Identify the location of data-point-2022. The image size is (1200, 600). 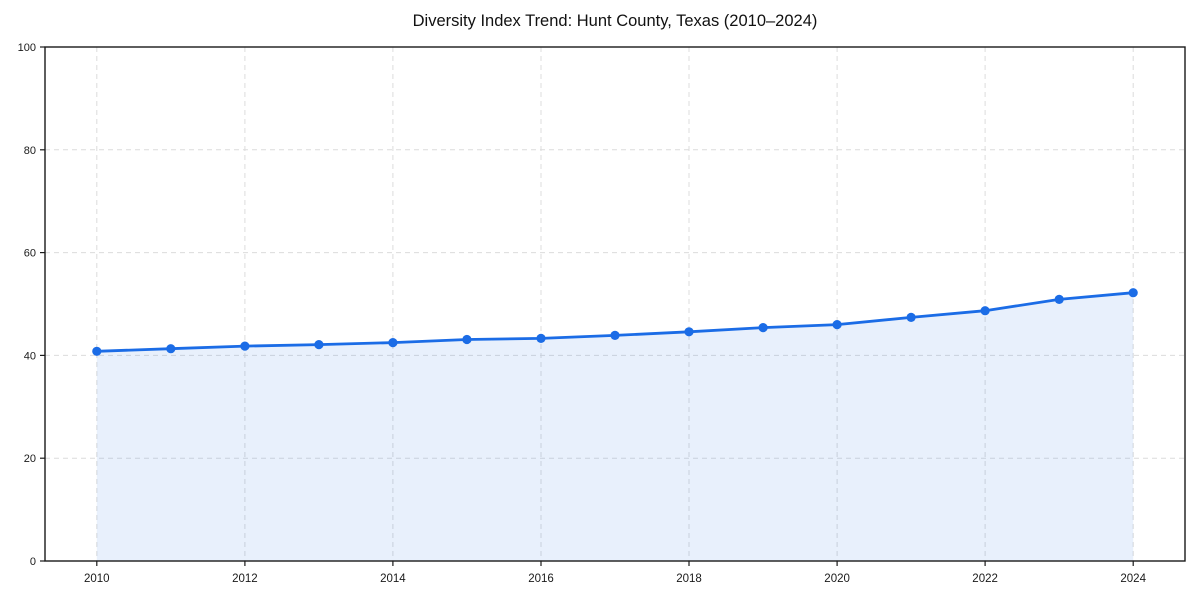
(985, 311).